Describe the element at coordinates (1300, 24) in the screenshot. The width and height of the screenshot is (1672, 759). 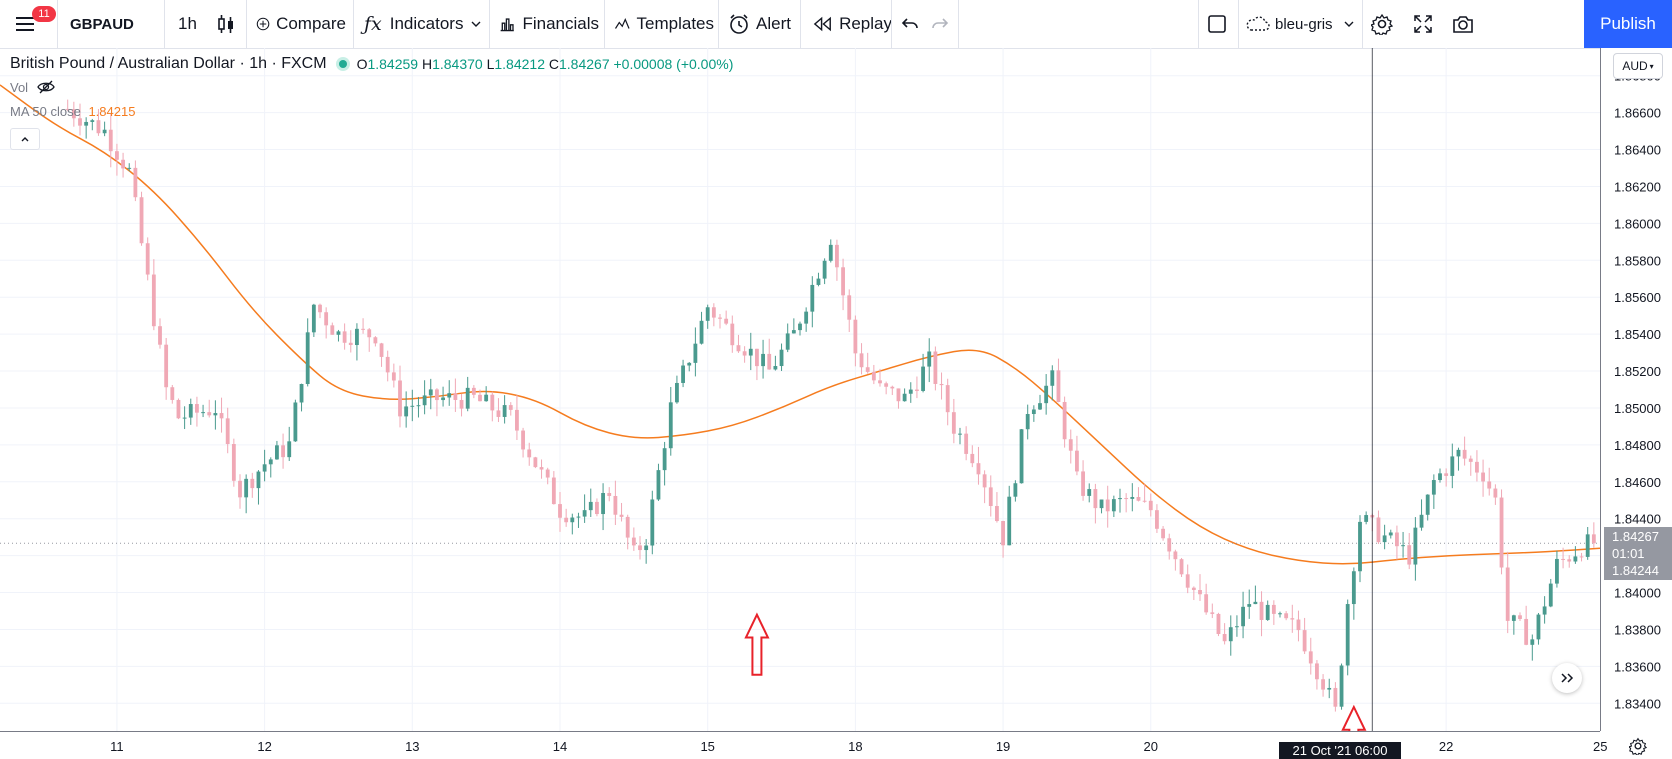
I see `layout-button: bleu-gris` at that location.